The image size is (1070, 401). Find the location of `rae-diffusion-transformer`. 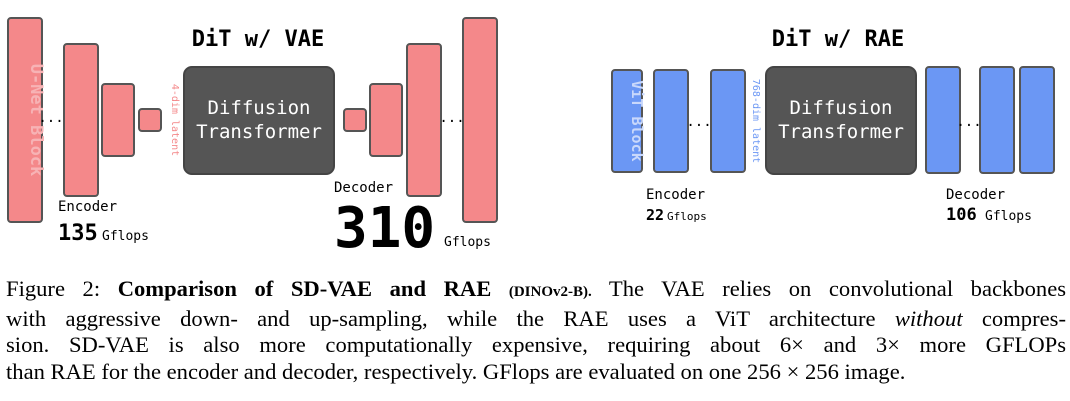

rae-diffusion-transformer is located at coordinates (841, 120).